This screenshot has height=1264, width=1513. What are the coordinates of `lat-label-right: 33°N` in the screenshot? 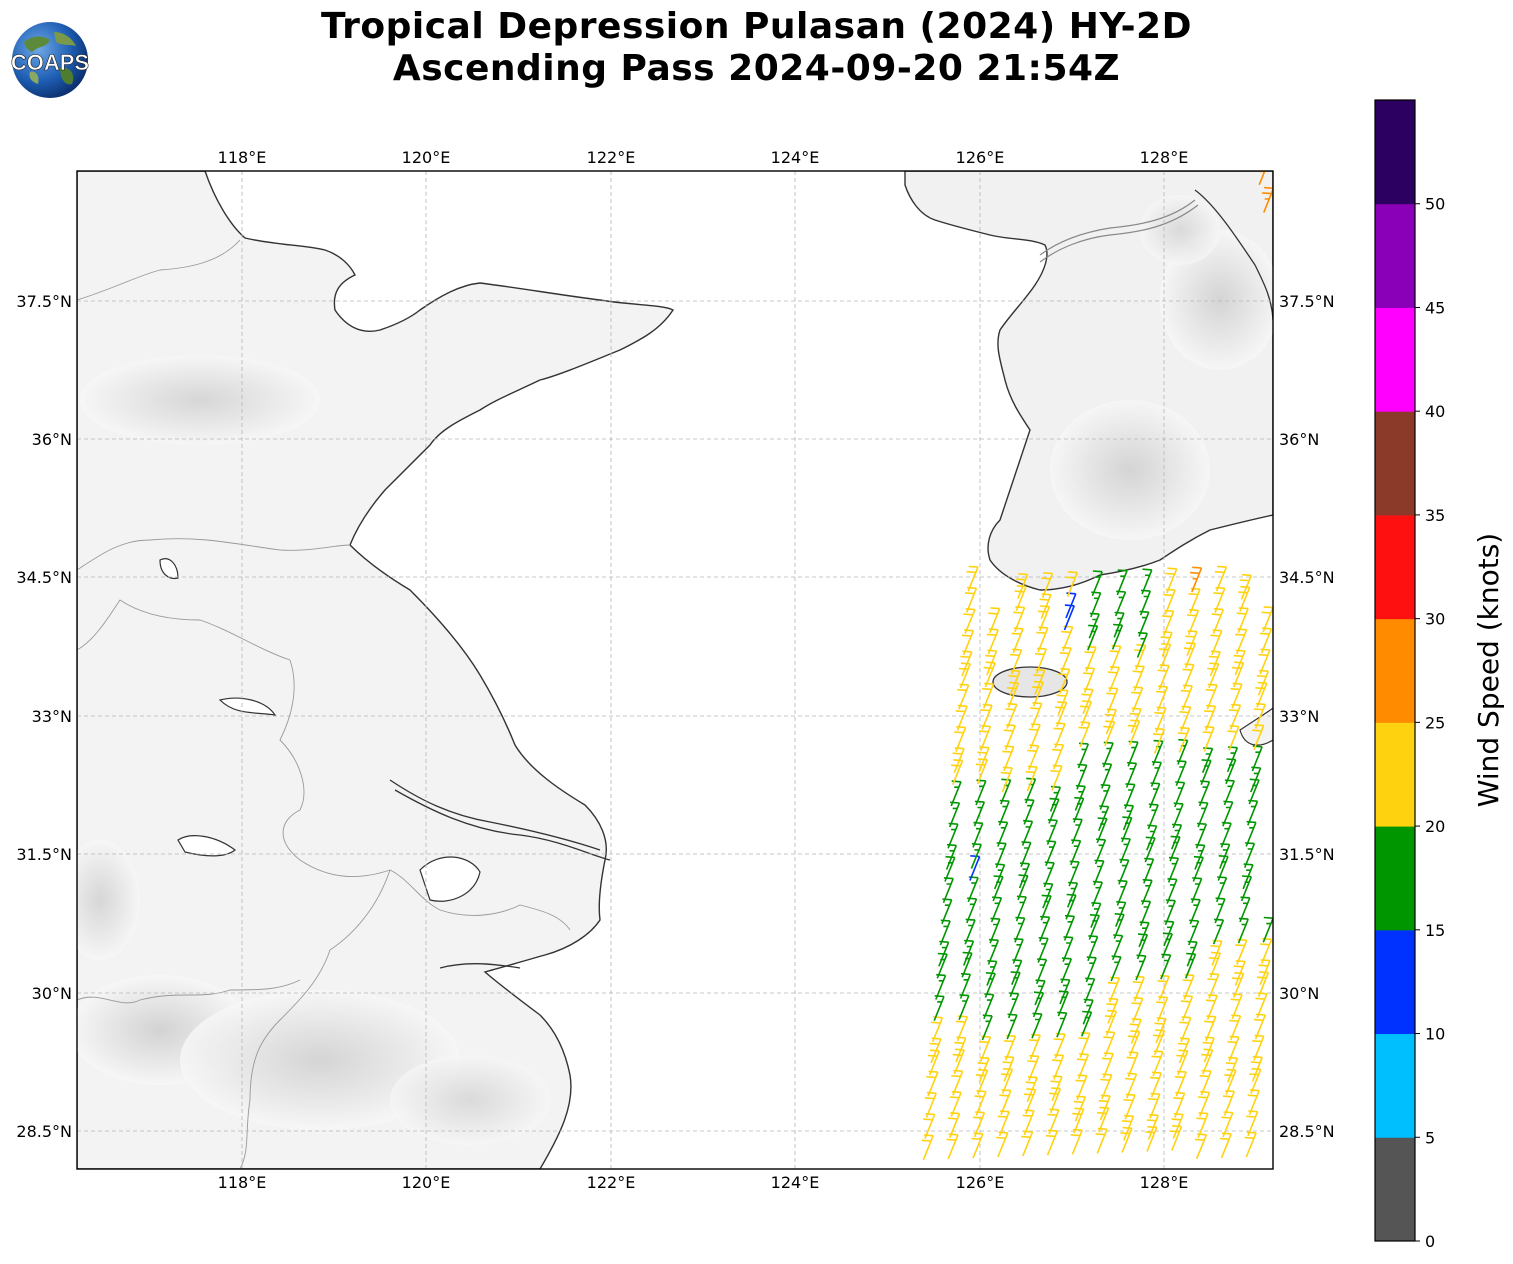 It's located at (1299, 716).